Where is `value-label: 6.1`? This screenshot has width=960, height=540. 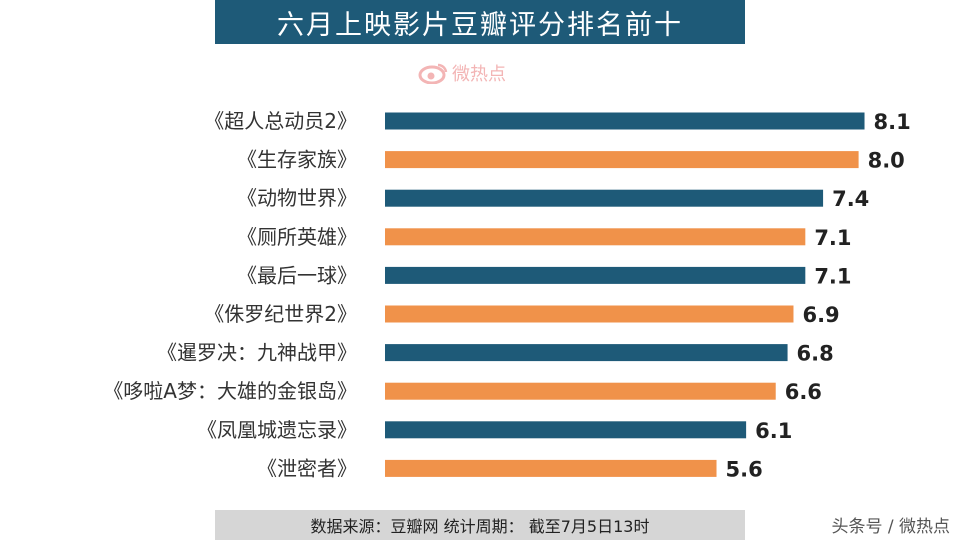 value-label: 6.1 is located at coordinates (773, 431).